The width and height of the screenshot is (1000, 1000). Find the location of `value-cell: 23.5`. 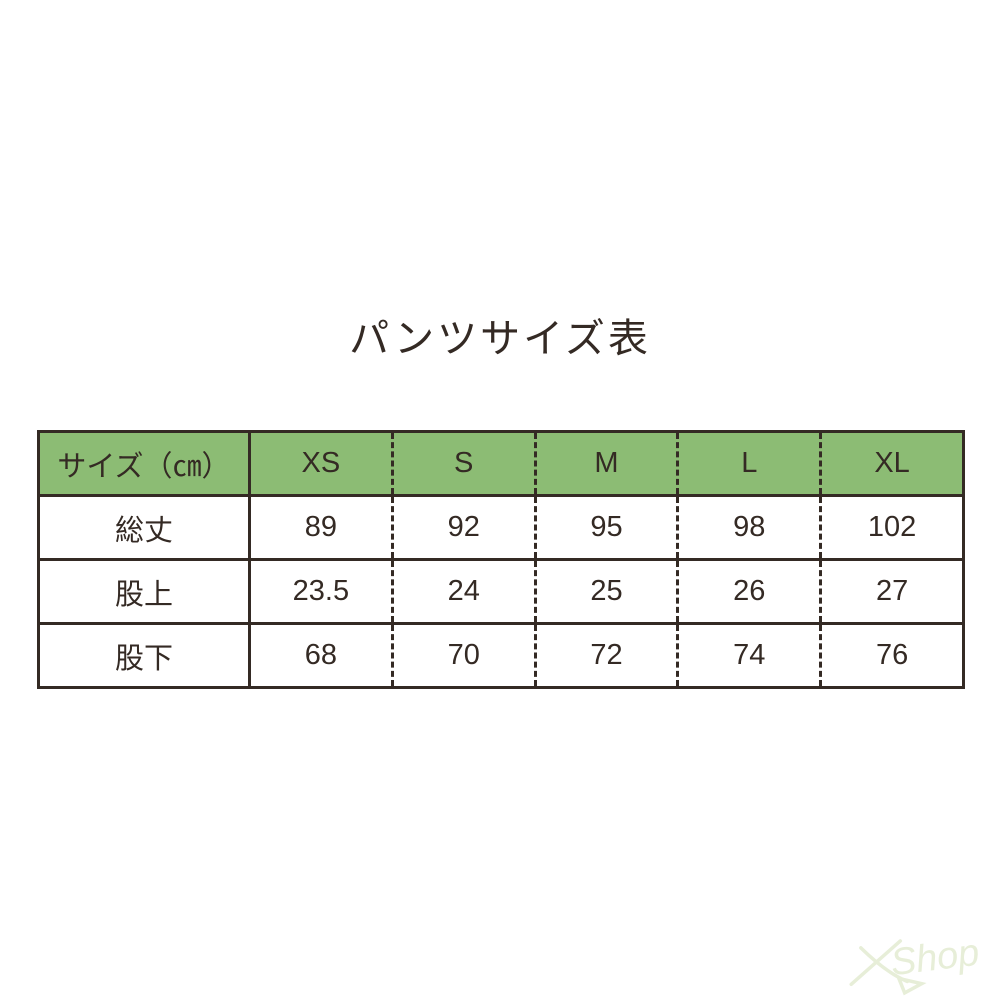

value-cell: 23.5 is located at coordinates (321, 591).